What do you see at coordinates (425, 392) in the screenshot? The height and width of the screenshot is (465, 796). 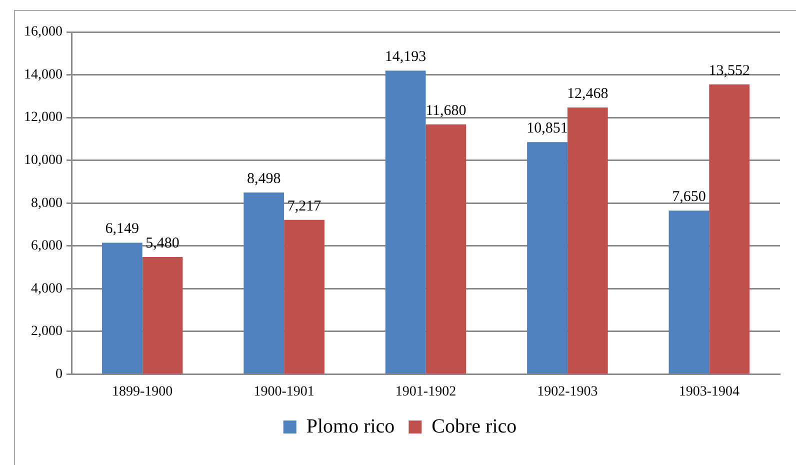 I see `x-tick-label: 1901-1902` at bounding box center [425, 392].